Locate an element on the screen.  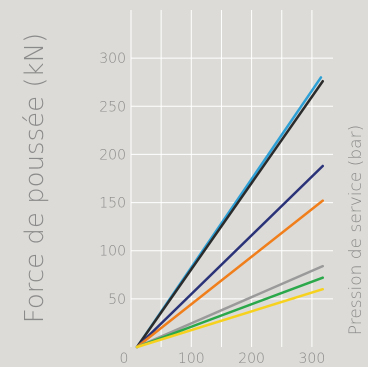
x-axis-title: Pression de service (bar) is located at coordinates (356, 230).